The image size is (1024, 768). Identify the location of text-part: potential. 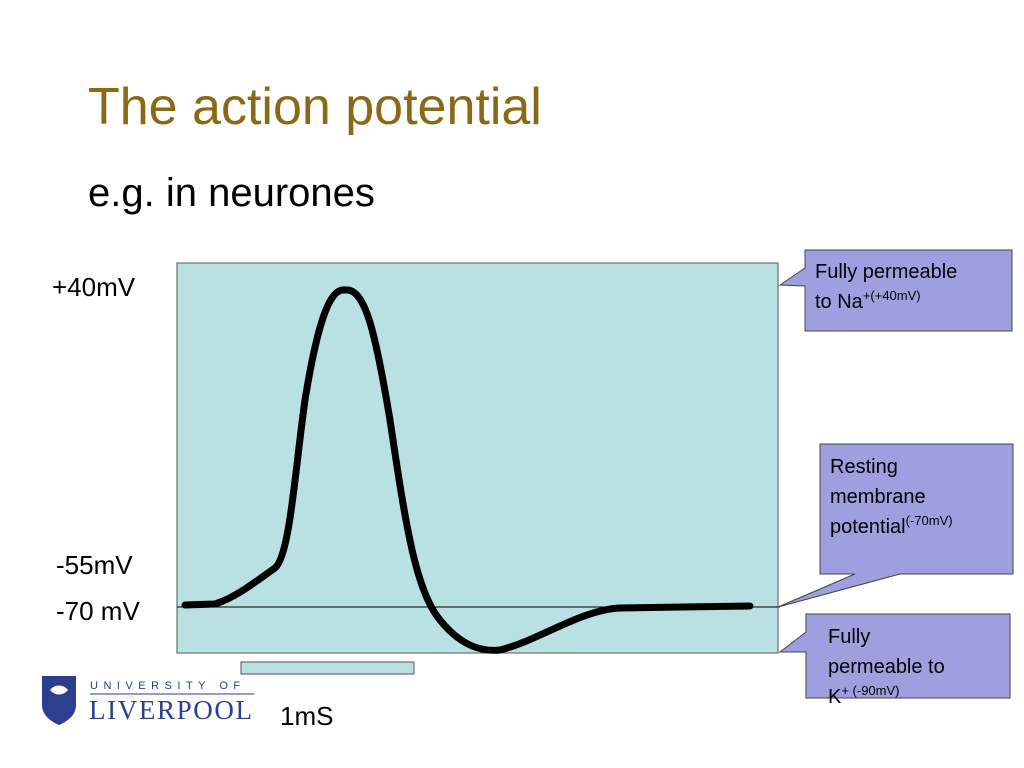
(868, 527).